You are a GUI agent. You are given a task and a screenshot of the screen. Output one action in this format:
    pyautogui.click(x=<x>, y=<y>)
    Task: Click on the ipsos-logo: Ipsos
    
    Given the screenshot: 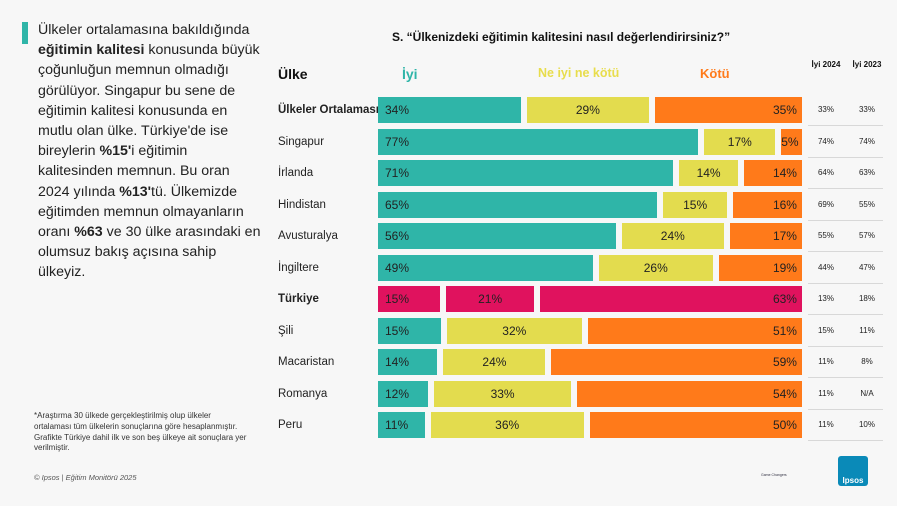 What is the action you would take?
    pyautogui.click(x=853, y=471)
    